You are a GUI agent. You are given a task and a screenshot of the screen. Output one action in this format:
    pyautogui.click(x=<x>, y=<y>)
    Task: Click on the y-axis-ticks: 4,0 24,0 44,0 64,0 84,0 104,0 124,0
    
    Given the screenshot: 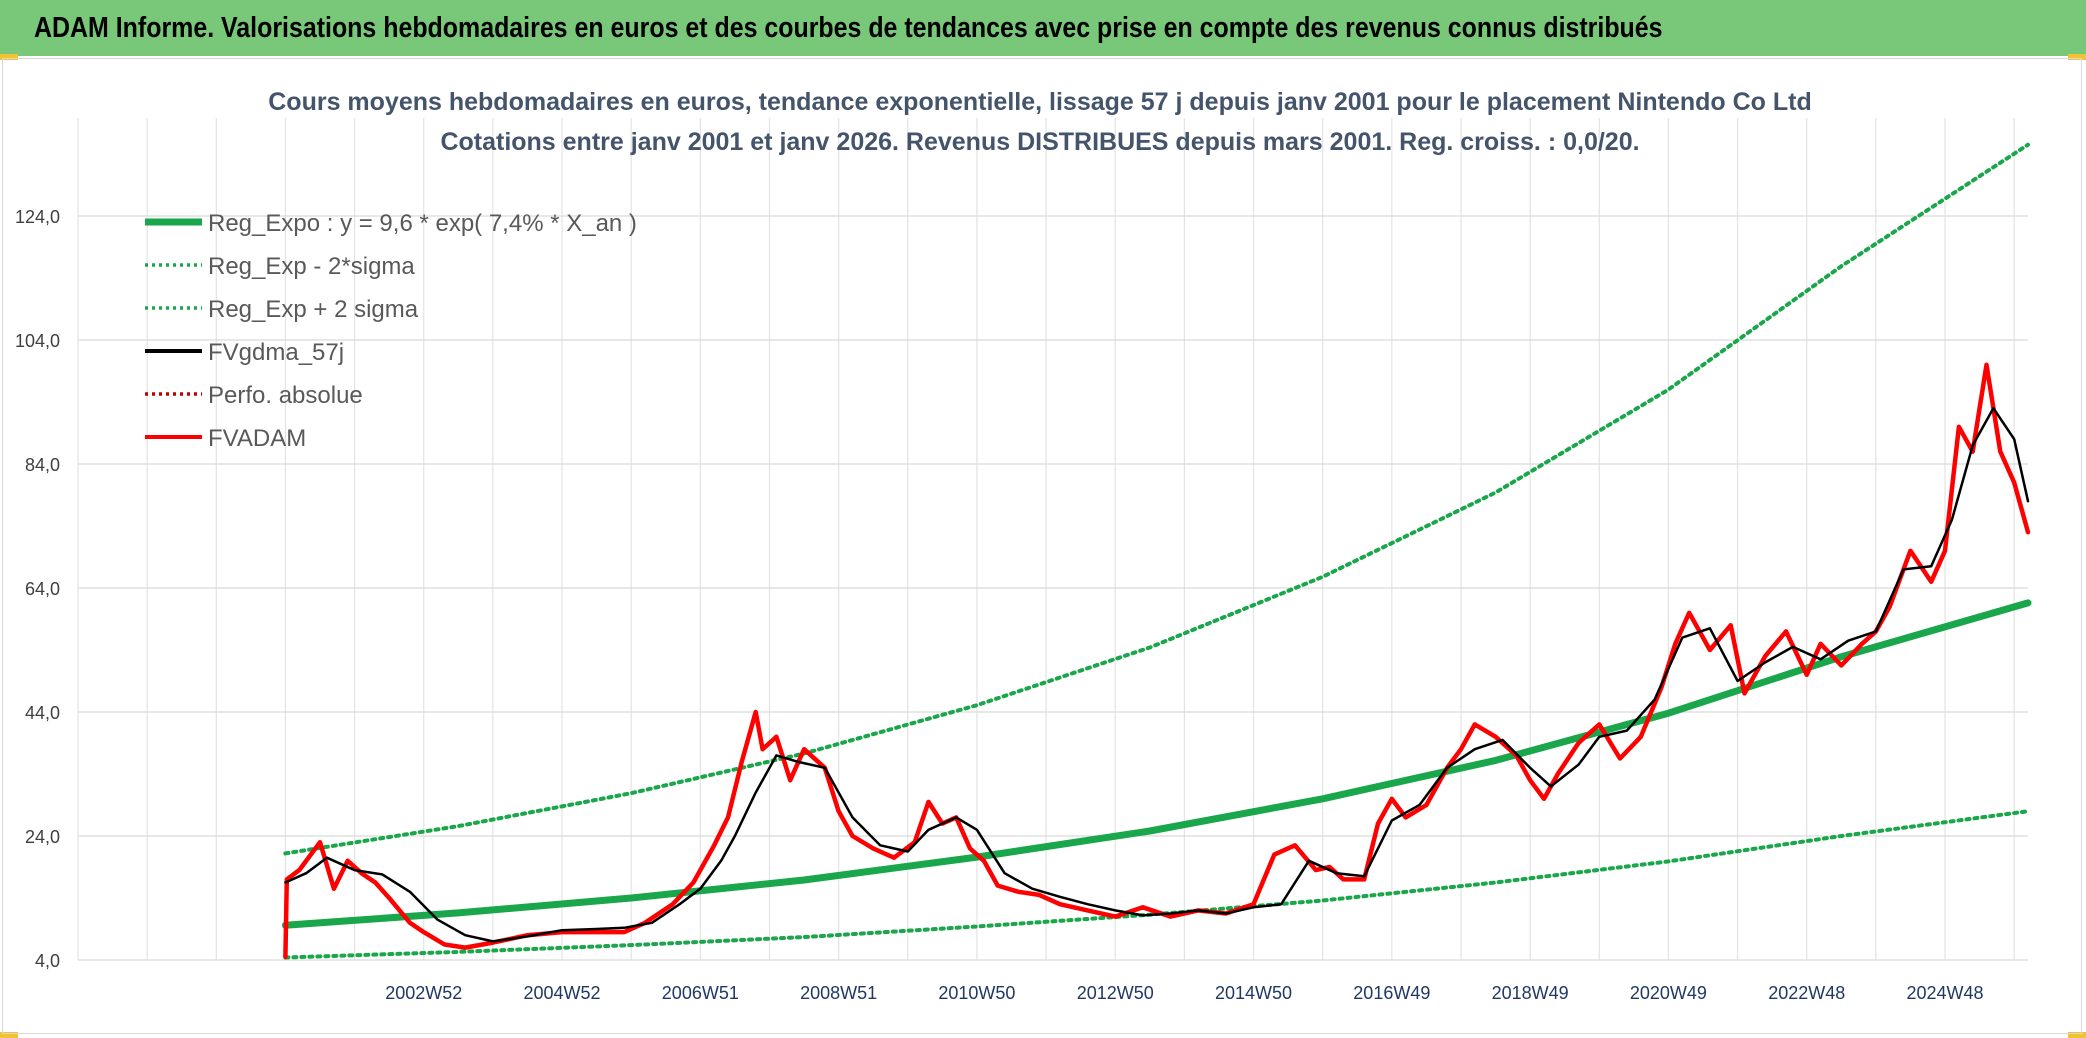 What is the action you would take?
    pyautogui.click(x=37, y=589)
    